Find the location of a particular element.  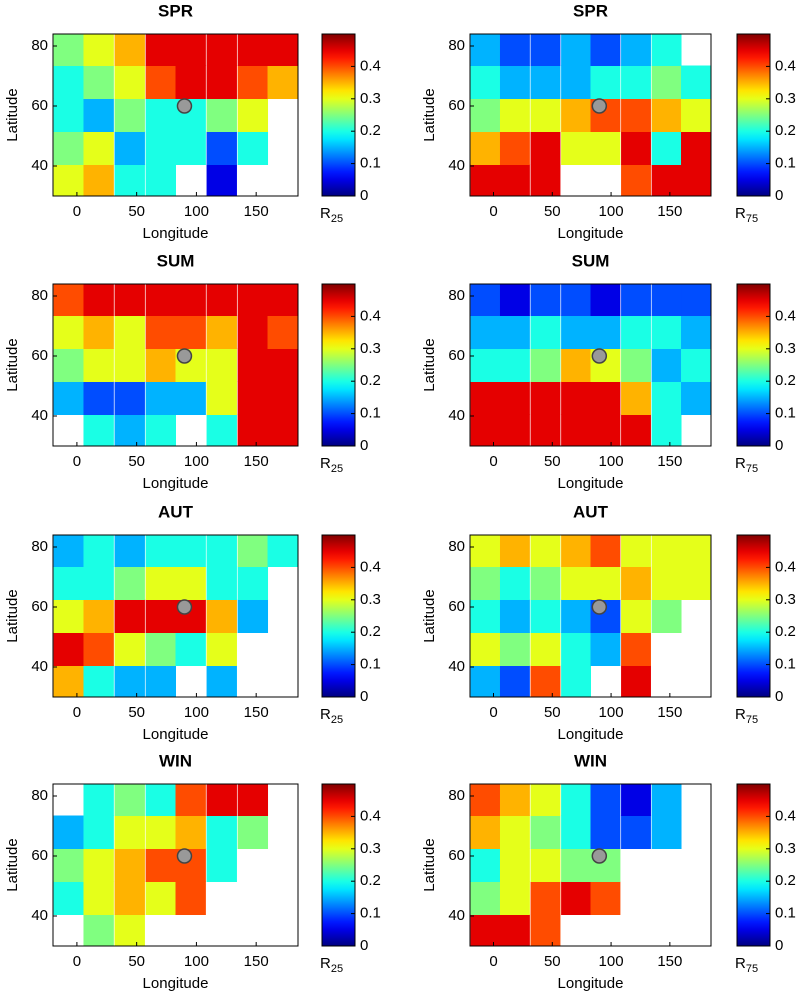

colorbar-label-sub: 75 is located at coordinates (752, 219).